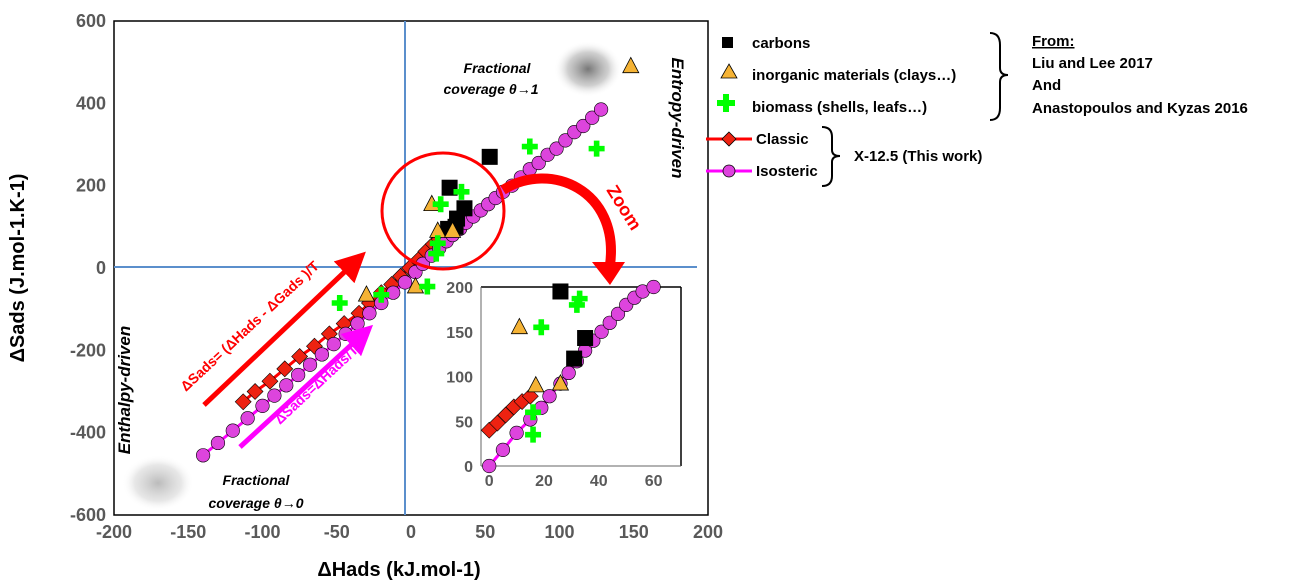 Image resolution: width=1293 pixels, height=583 pixels. What do you see at coordinates (459, 288) in the screenshot?
I see `inset-y-tick-label: 200` at bounding box center [459, 288].